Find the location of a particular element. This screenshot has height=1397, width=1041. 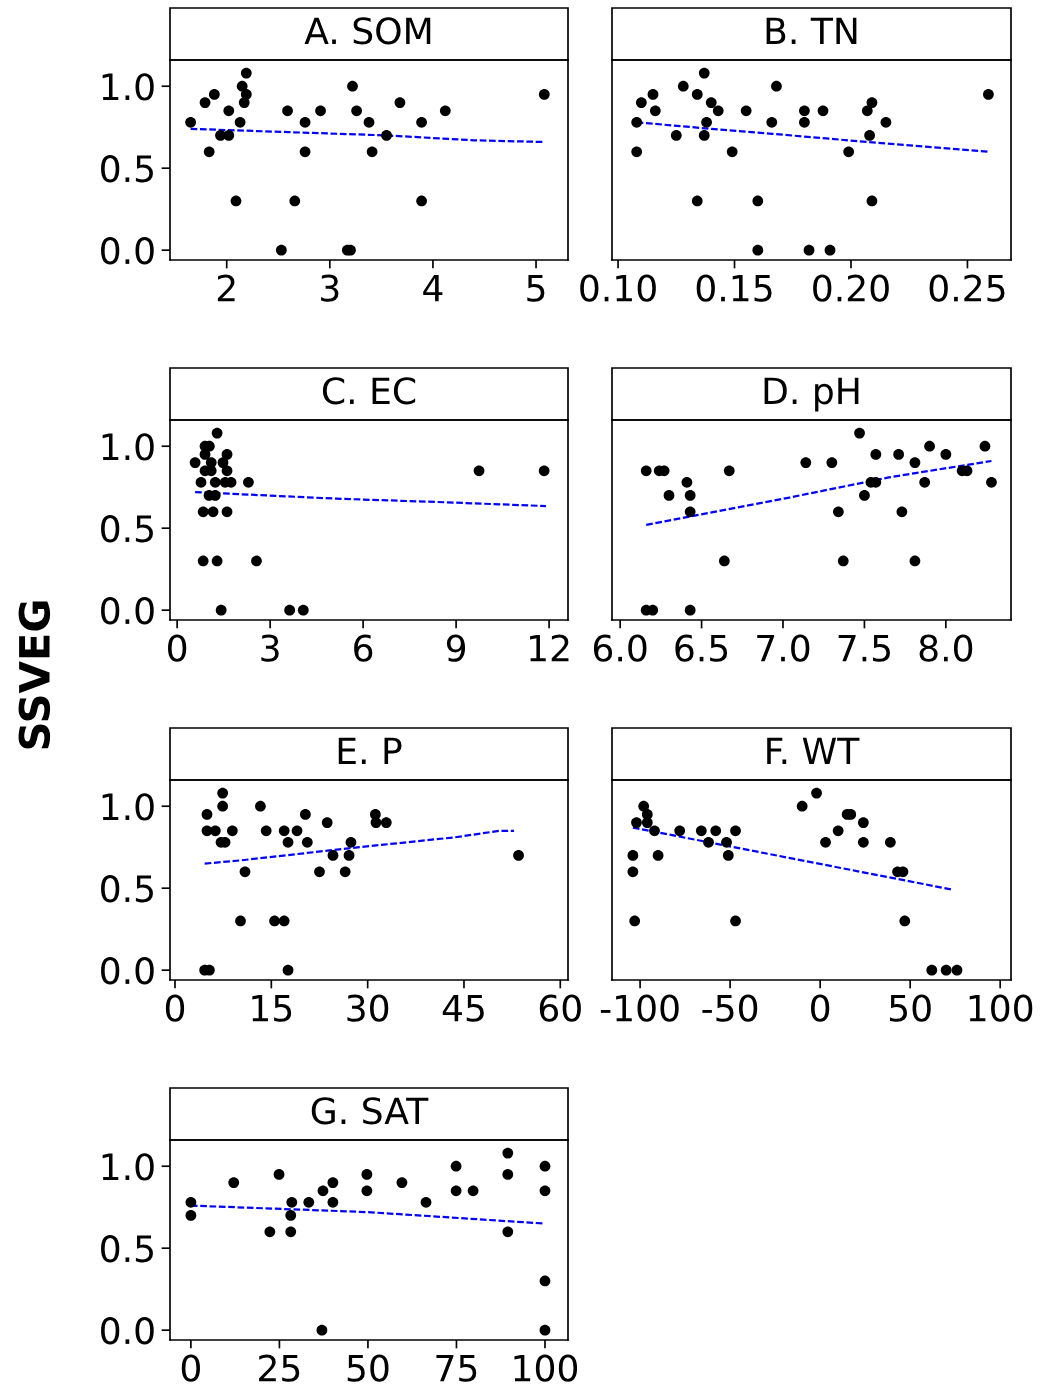

x-tick-label: 6.0 is located at coordinates (620, 648).